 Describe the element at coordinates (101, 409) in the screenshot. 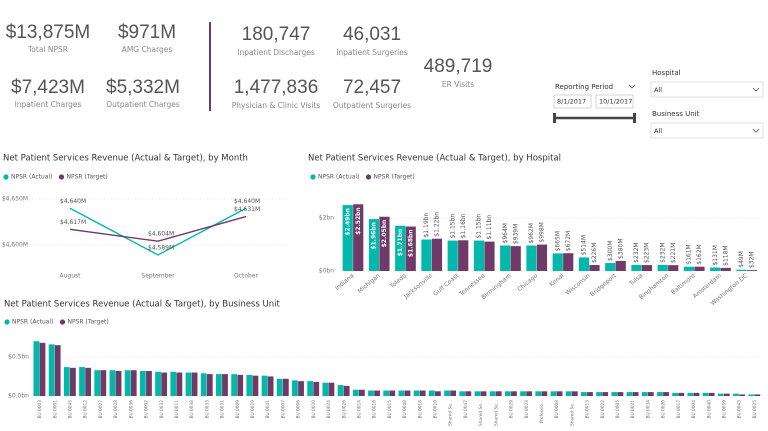

I see `x-tick-label: BU 0027` at that location.